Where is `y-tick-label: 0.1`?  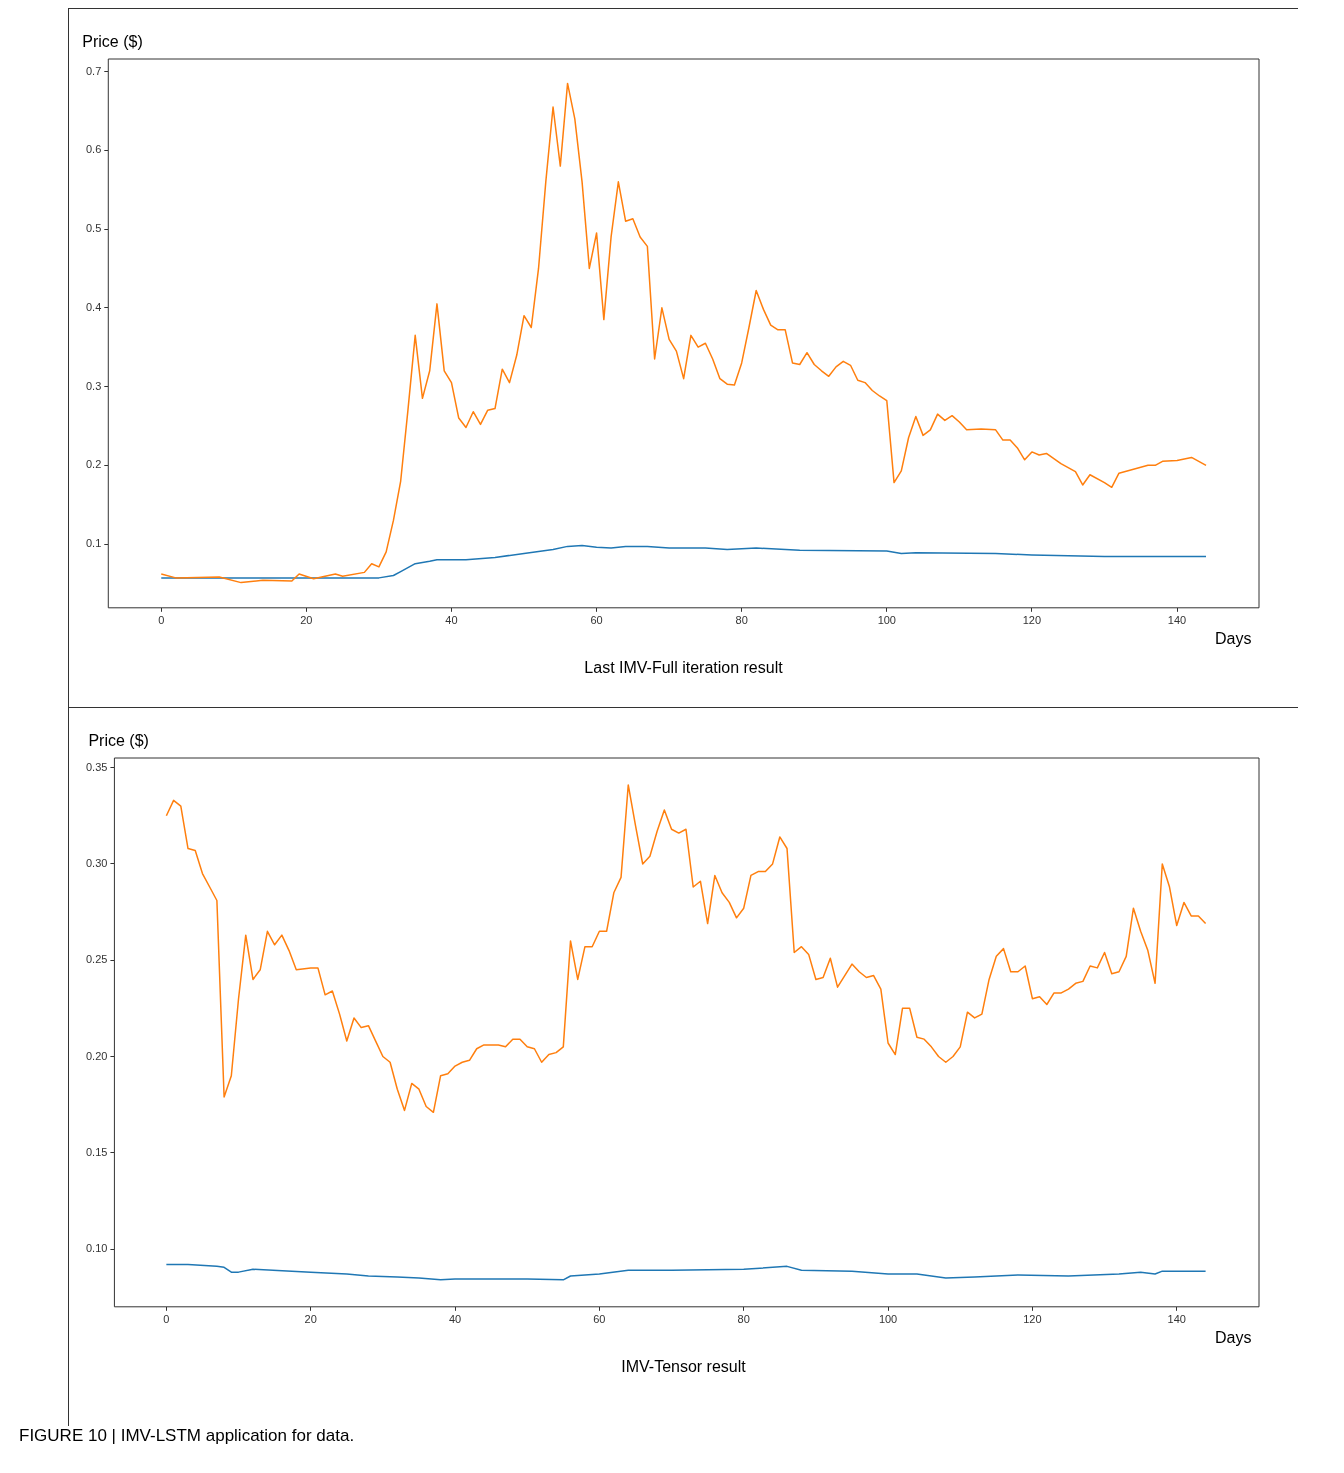
y-tick-label: 0.1 is located at coordinates (93, 543).